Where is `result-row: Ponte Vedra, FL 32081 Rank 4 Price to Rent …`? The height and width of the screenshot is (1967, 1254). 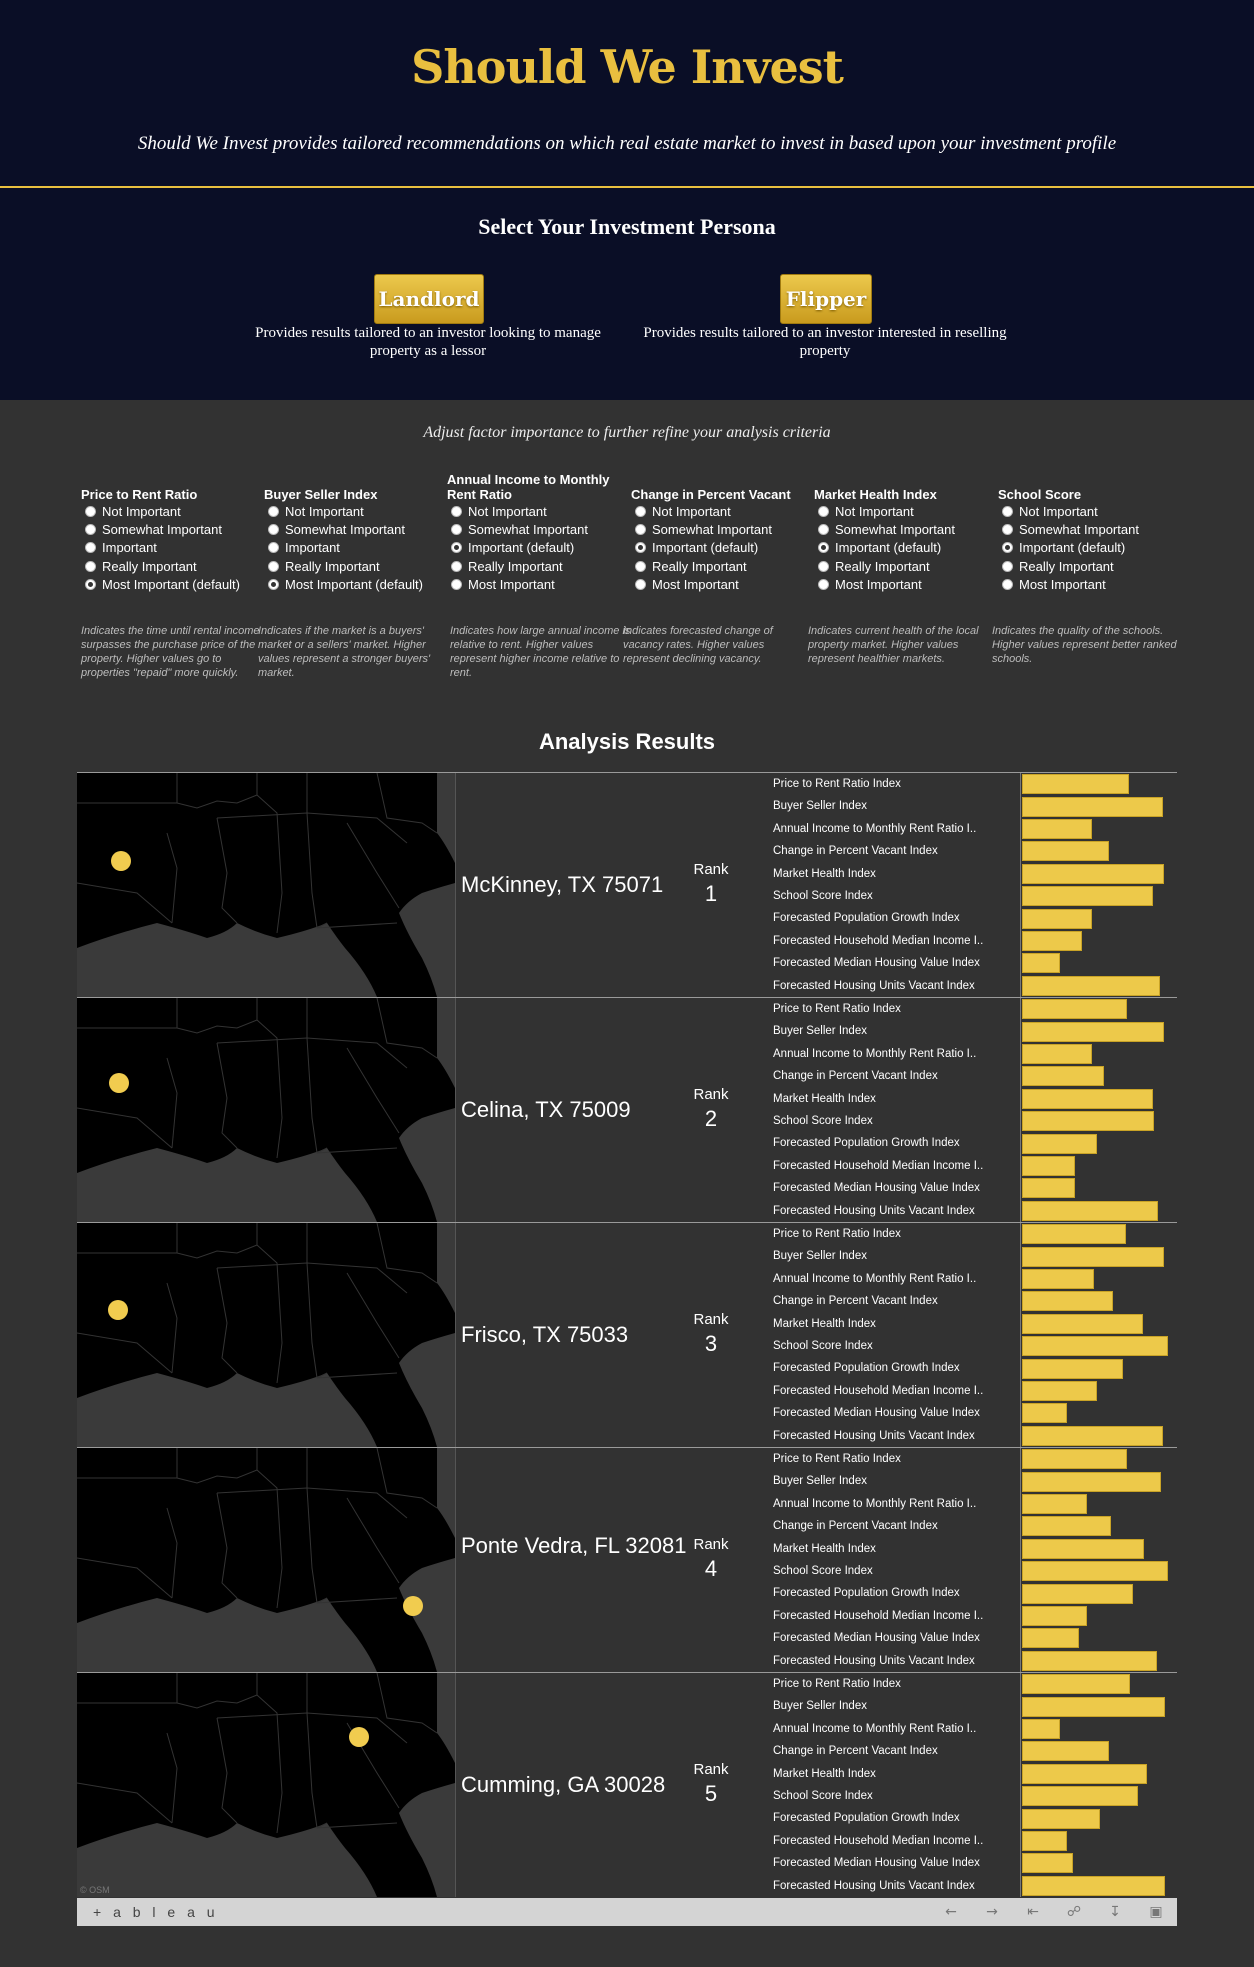
result-row: Ponte Vedra, FL 32081 Rank 4 Price to Rent … is located at coordinates (627, 1559).